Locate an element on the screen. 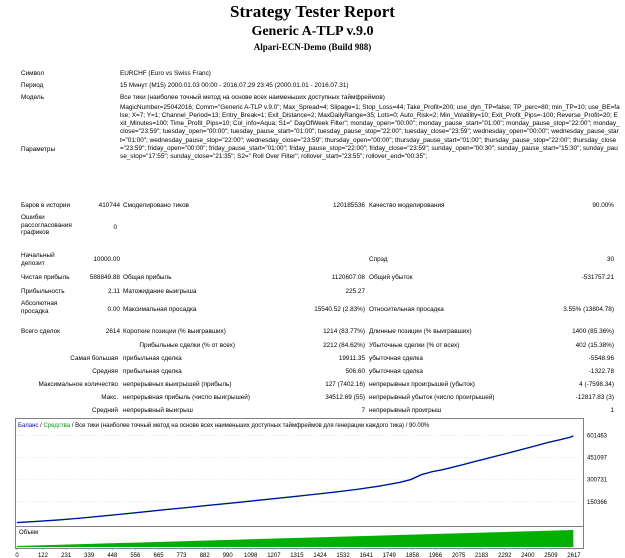 Image resolution: width=625 pixels, height=558 pixels. bars-value: 410744 is located at coordinates (109, 205).